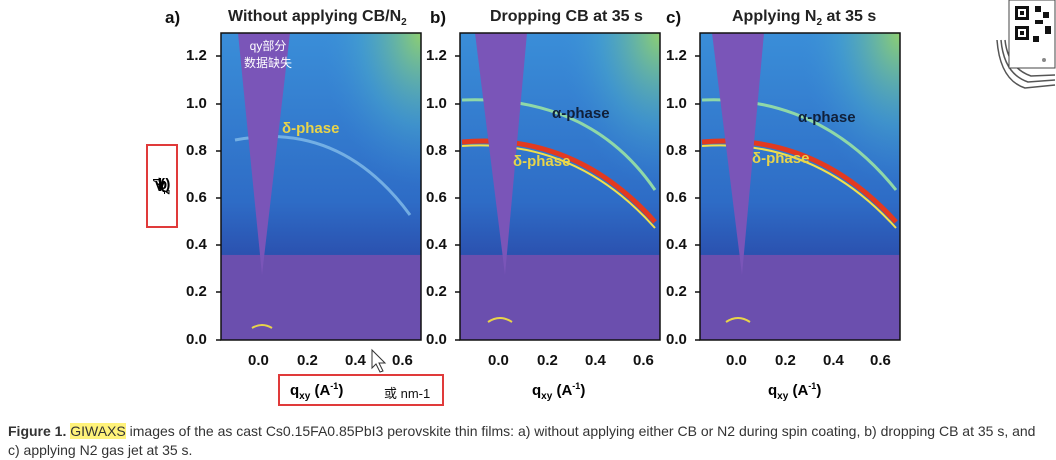 Image resolution: width=1056 pixels, height=460 pixels. I want to click on delta-phase-label-b: δ-phase, so click(542, 161).